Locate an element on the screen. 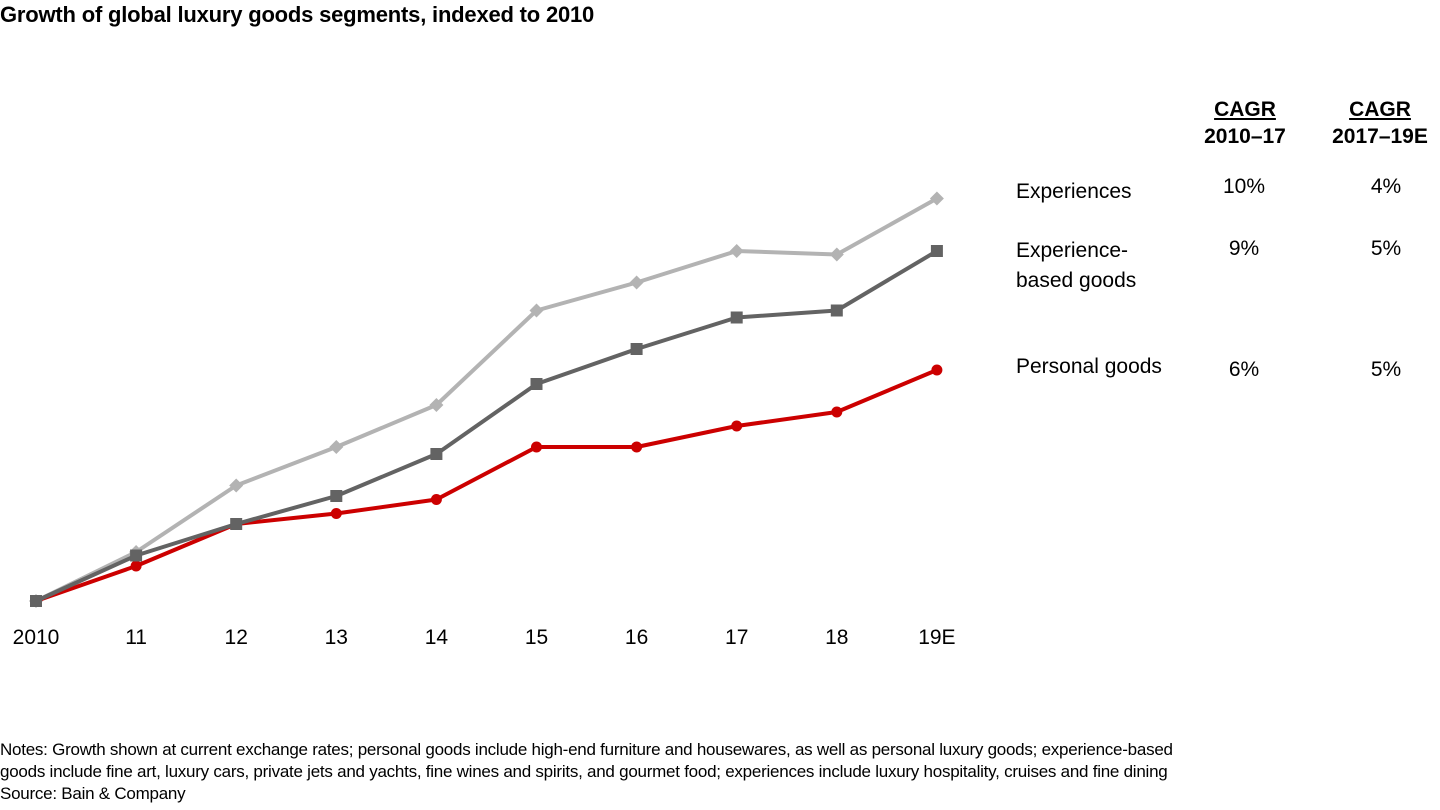  x-axis-ticks: 2010 11 12 13 14 15 16 17 18 19E is located at coordinates (484, 637).